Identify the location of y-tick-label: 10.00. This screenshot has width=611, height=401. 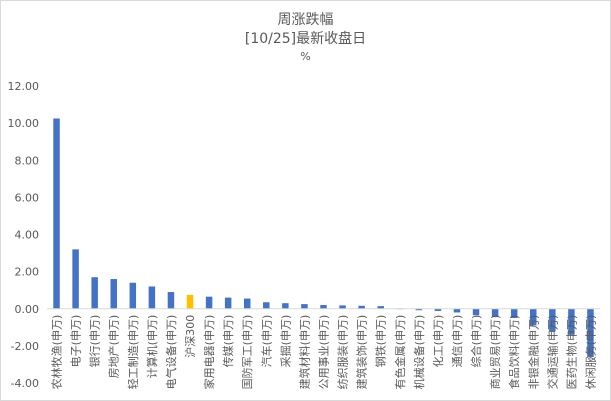
(24, 123).